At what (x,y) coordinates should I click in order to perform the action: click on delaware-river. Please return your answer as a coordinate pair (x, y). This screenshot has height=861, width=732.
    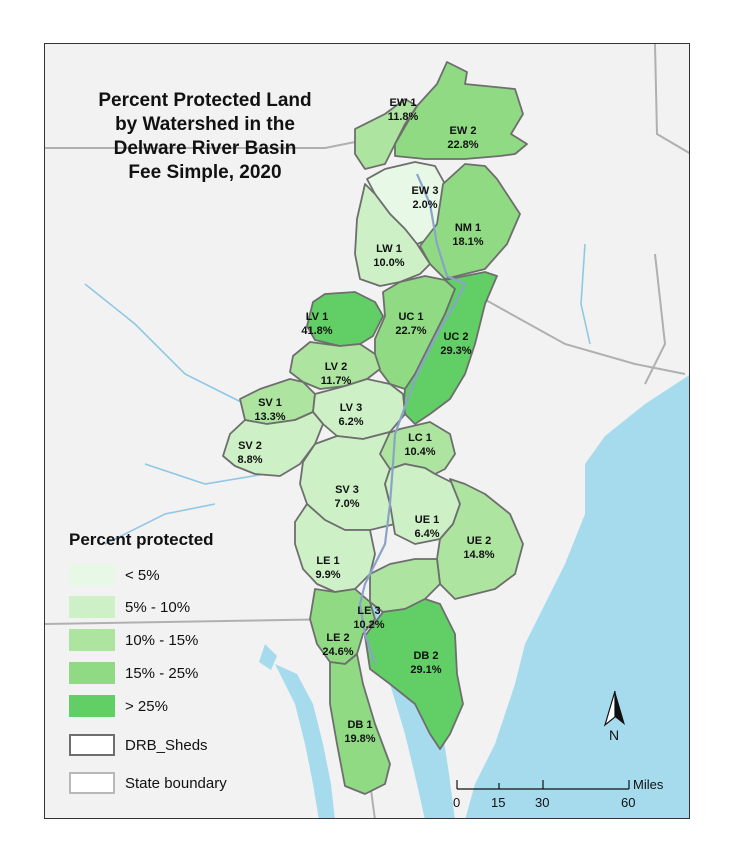
    Looking at the image, I should click on (412, 419).